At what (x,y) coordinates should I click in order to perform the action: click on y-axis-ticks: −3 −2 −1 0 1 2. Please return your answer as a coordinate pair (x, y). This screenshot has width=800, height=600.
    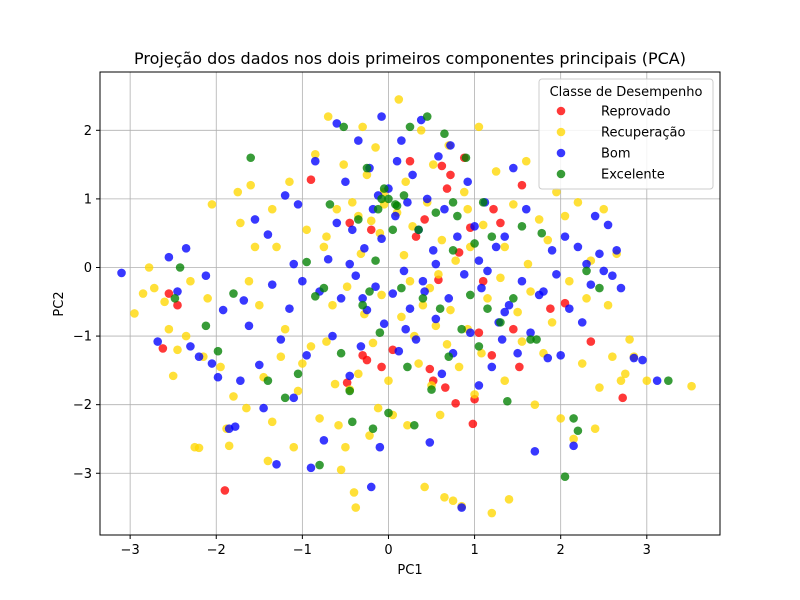
    Looking at the image, I should click on (86, 303).